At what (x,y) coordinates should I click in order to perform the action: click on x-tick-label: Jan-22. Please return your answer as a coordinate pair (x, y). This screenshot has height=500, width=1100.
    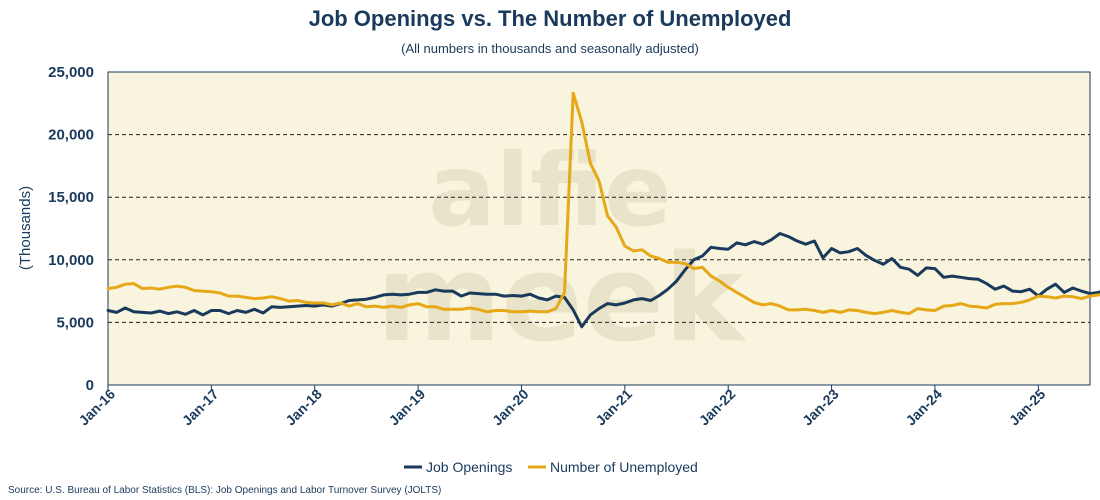
    Looking at the image, I should click on (717, 407).